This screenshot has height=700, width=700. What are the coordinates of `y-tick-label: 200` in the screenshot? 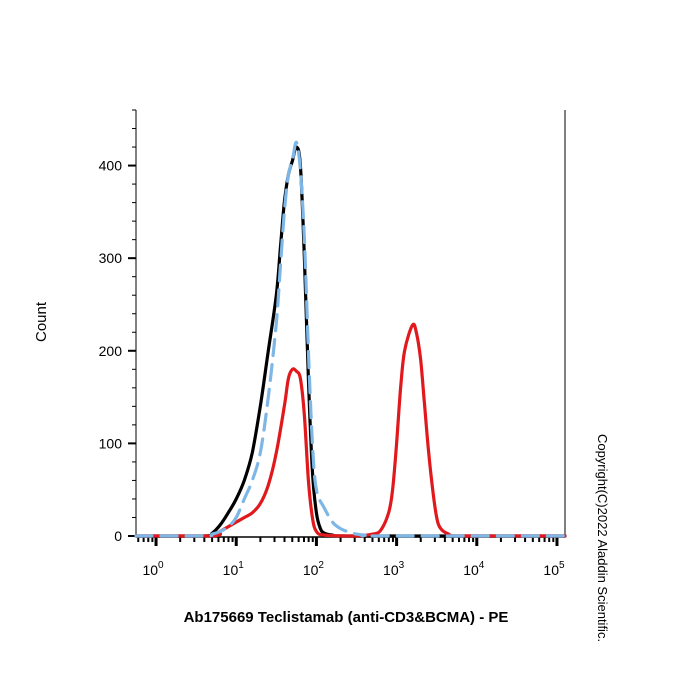 It's located at (111, 351).